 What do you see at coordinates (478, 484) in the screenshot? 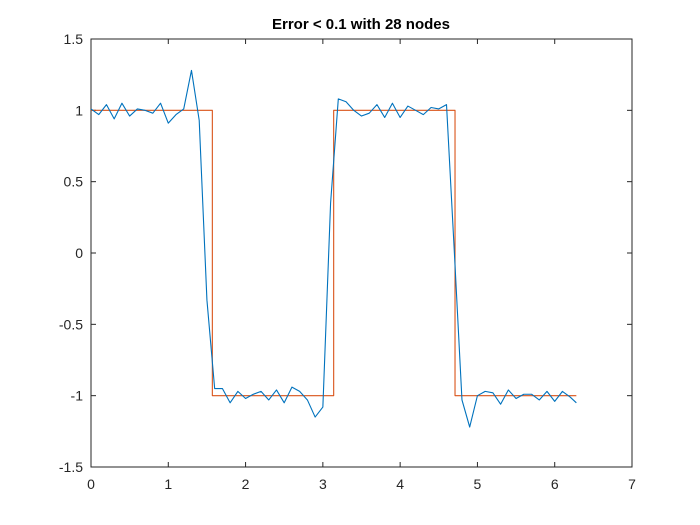
I see `x-tick-label: 5` at bounding box center [478, 484].